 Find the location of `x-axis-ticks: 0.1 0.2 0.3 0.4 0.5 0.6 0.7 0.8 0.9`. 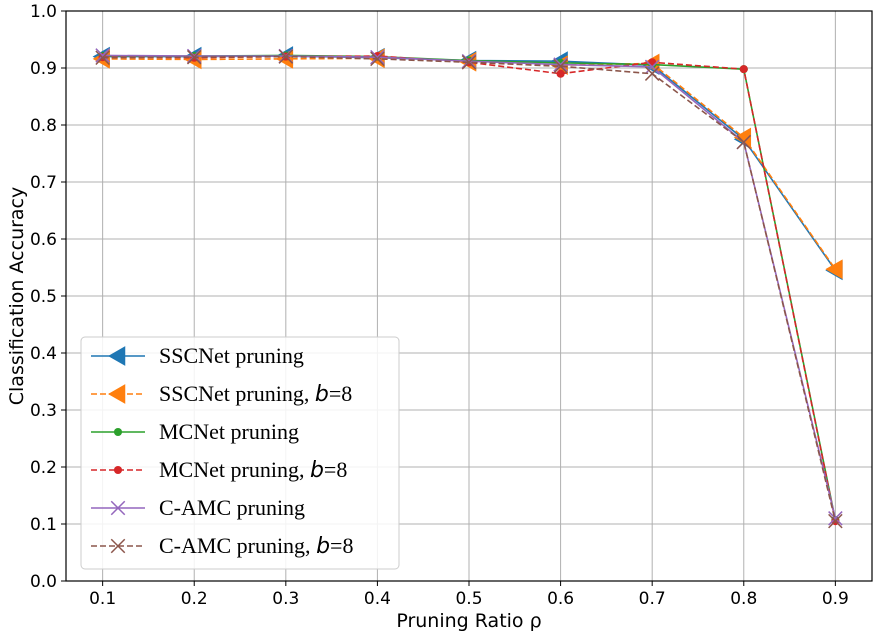

x-axis-ticks: 0.1 0.2 0.3 0.4 0.5 0.6 0.7 0.8 0.9 is located at coordinates (469, 595).